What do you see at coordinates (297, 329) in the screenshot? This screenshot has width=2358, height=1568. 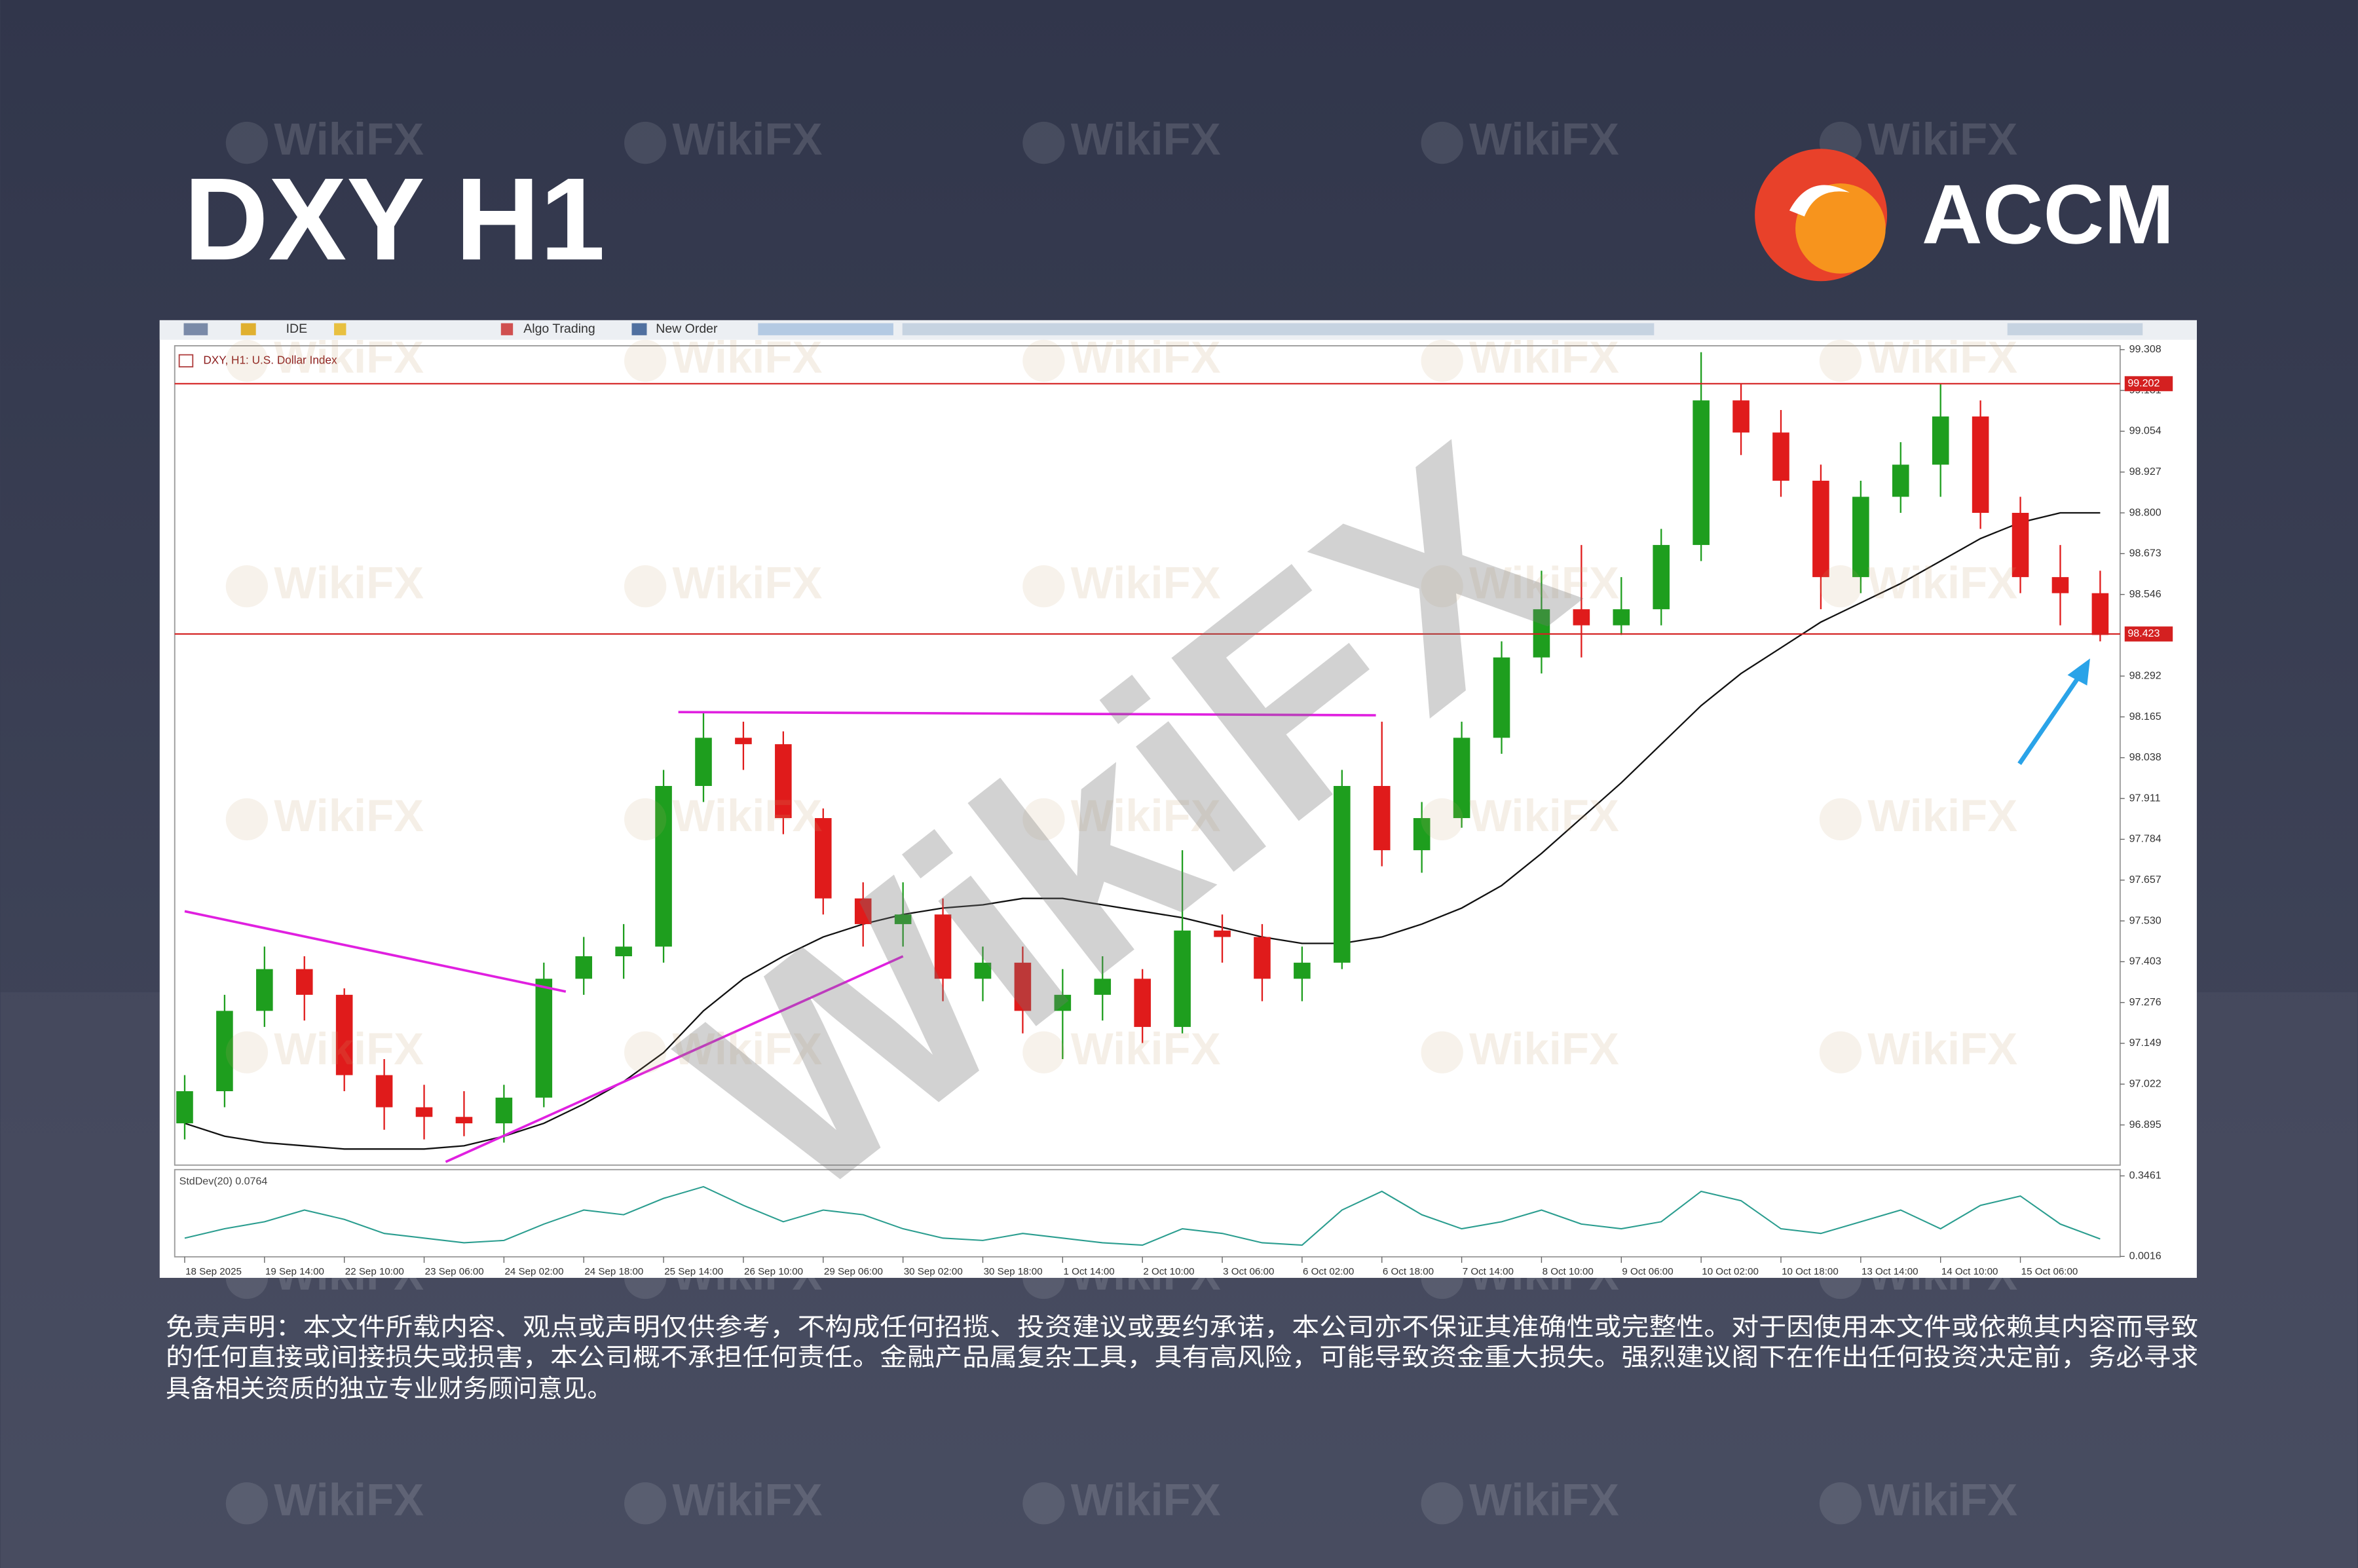 I see `toolbar-button: IDE` at bounding box center [297, 329].